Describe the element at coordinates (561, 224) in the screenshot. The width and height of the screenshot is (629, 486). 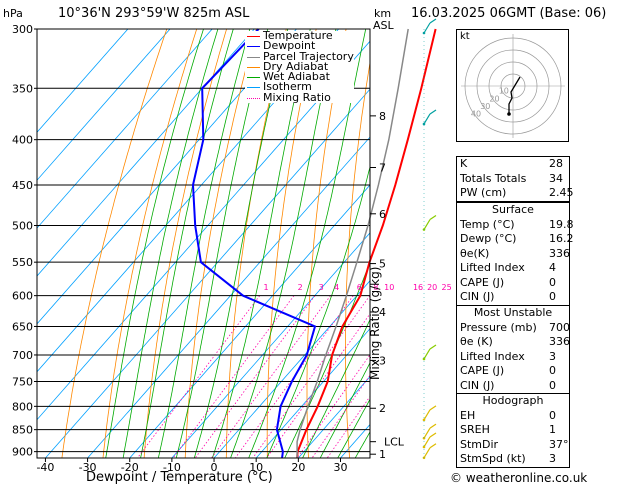
I see `row-value: 19.8` at that location.